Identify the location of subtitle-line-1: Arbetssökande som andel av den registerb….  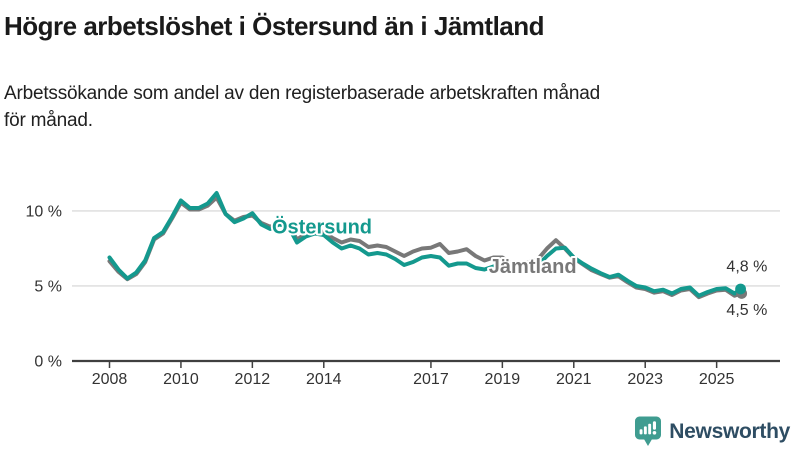
(302, 93).